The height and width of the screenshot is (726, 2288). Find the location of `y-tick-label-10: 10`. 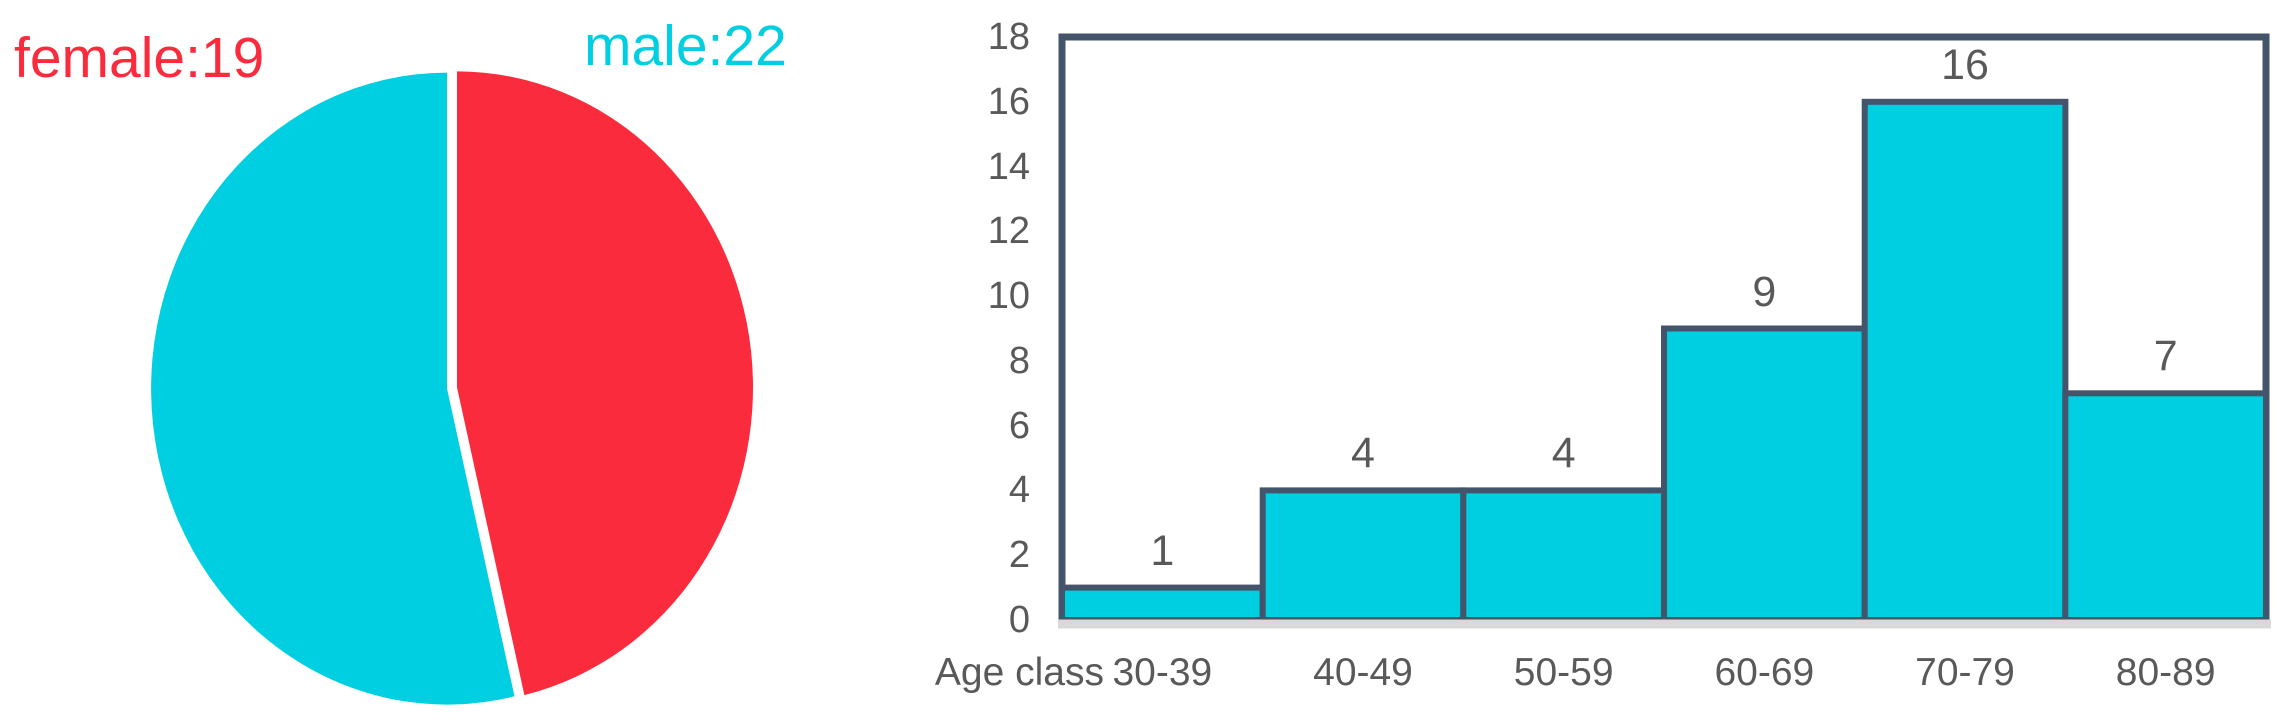

y-tick-label-10: 10 is located at coordinates (1008, 296).